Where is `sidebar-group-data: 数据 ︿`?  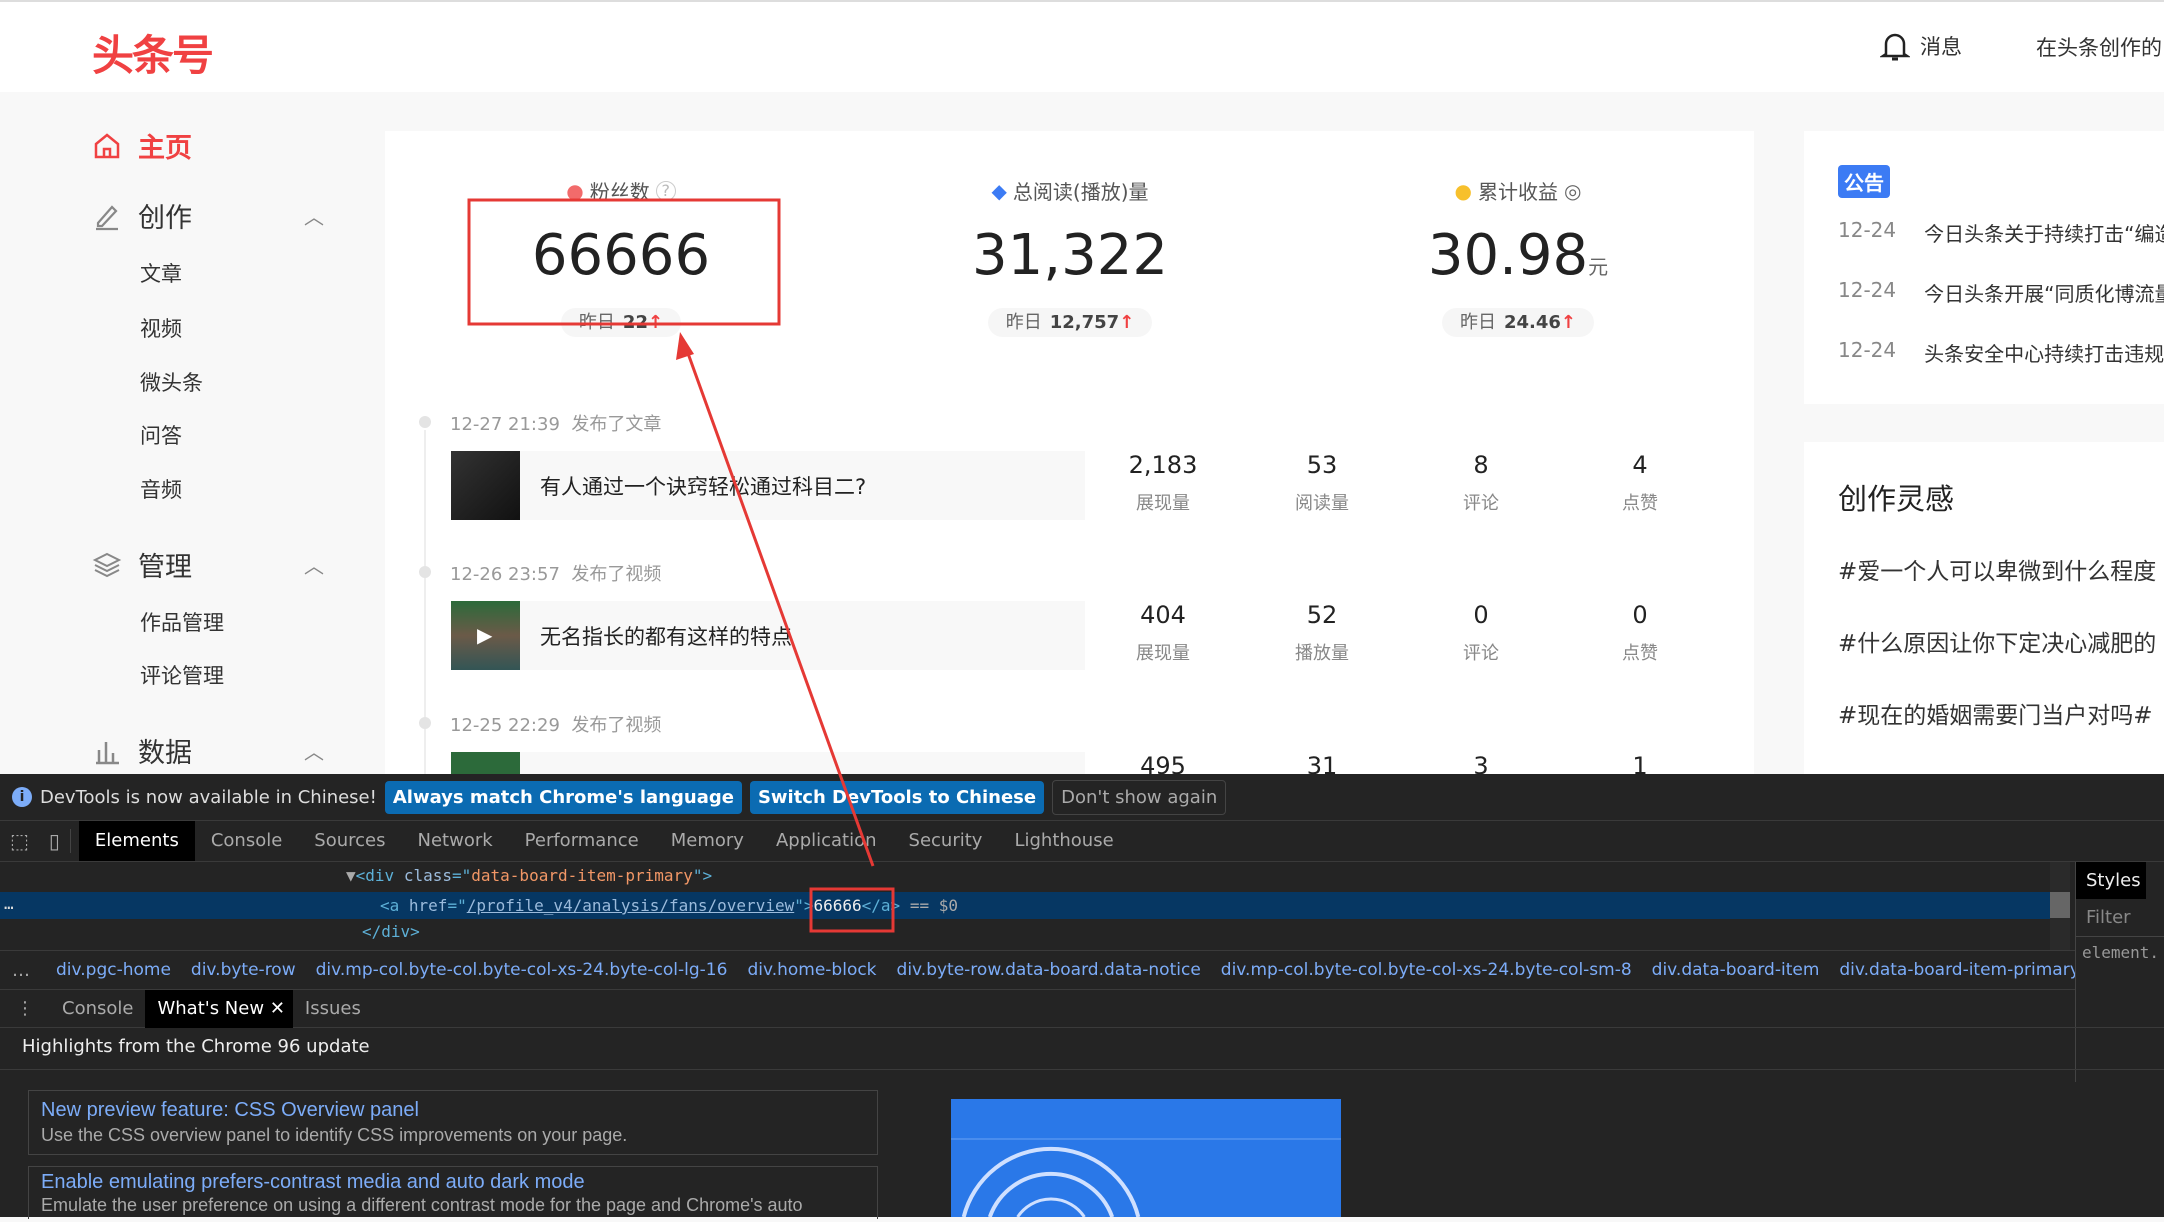 sidebar-group-data: 数据 ︿ is located at coordinates (208, 750).